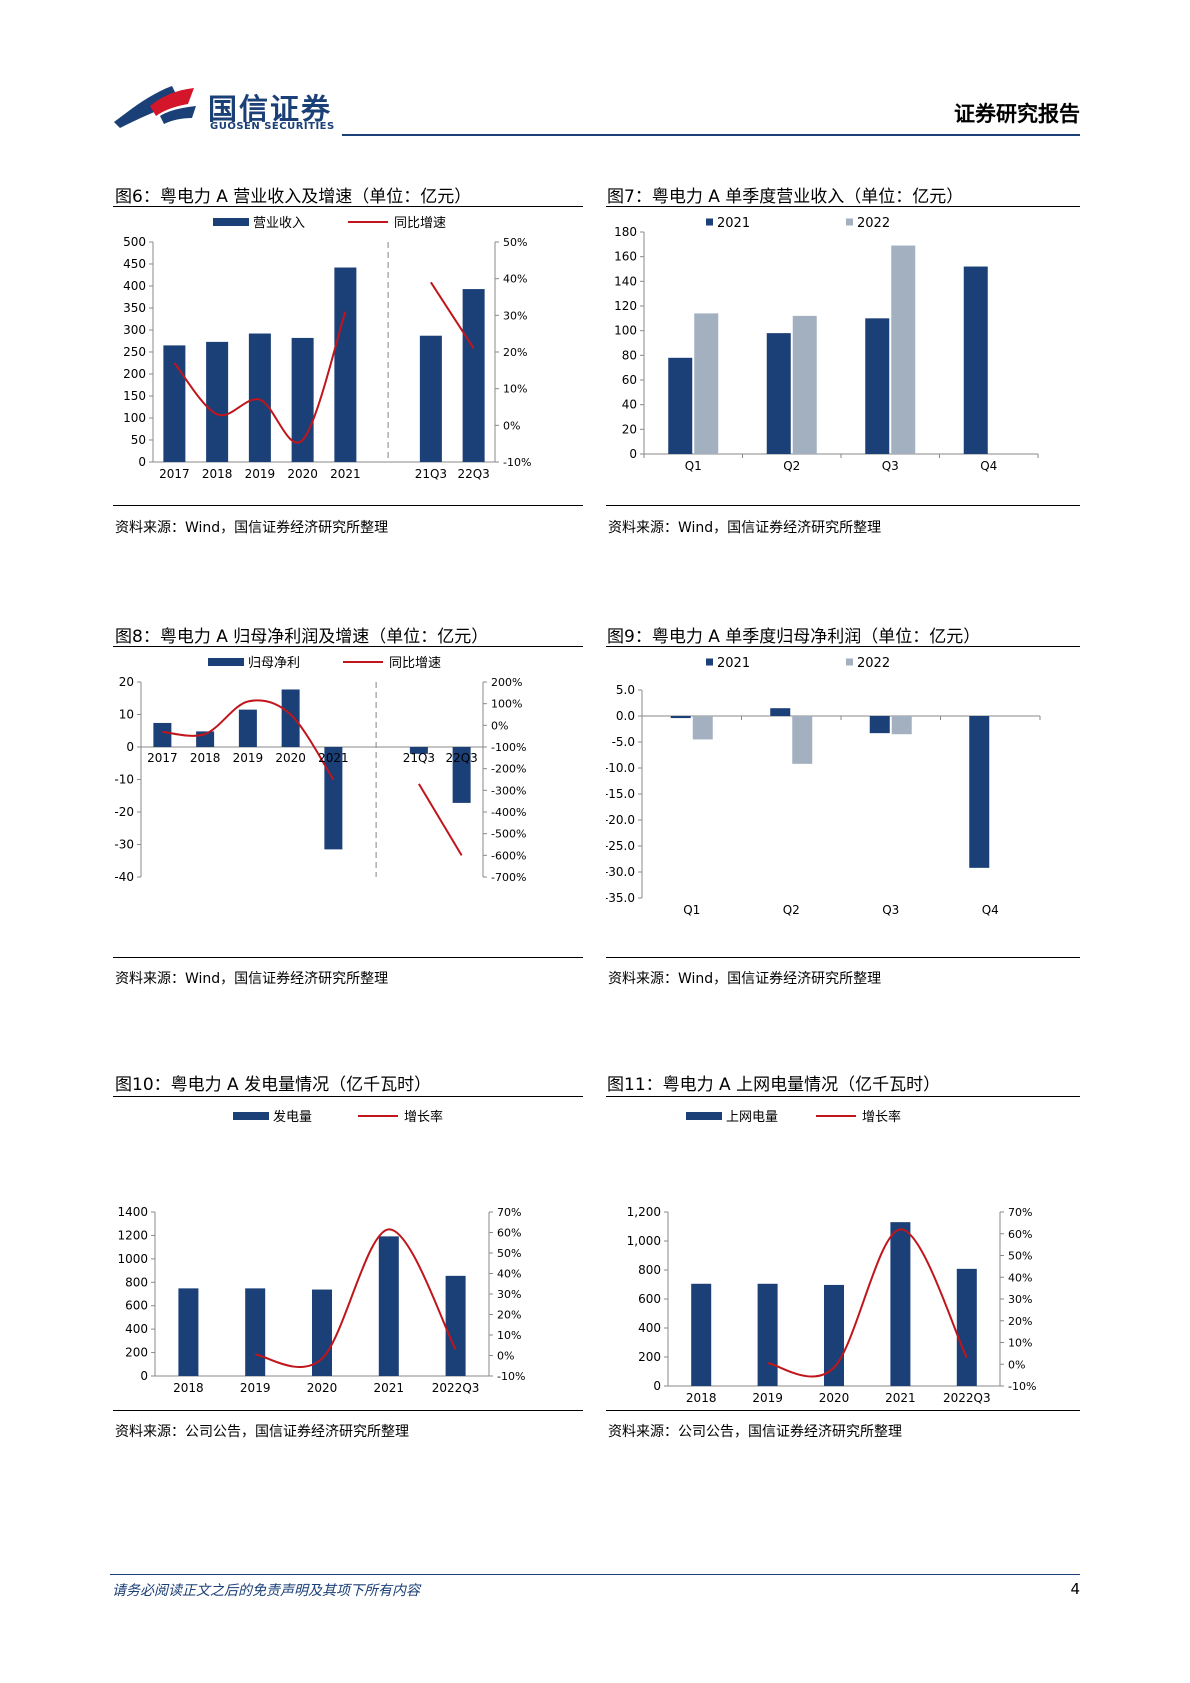  I want to click on x-tick-label: 2019, so click(248, 758).